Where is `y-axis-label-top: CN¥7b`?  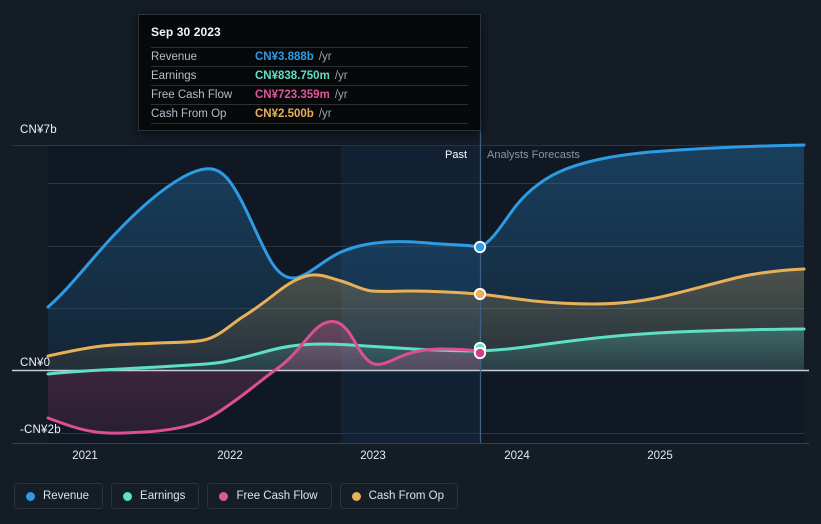 y-axis-label-top: CN¥7b is located at coordinates (38, 130).